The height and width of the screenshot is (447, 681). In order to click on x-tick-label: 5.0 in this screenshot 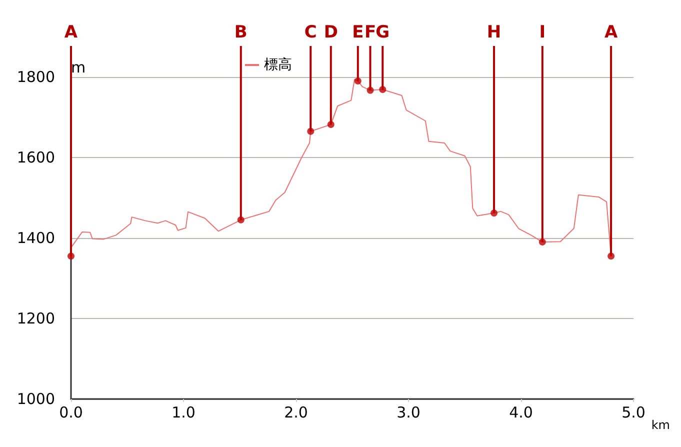, I will do `click(634, 413)`.